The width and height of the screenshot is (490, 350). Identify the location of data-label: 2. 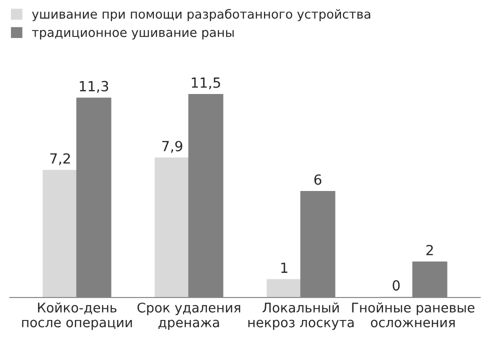
(429, 250).